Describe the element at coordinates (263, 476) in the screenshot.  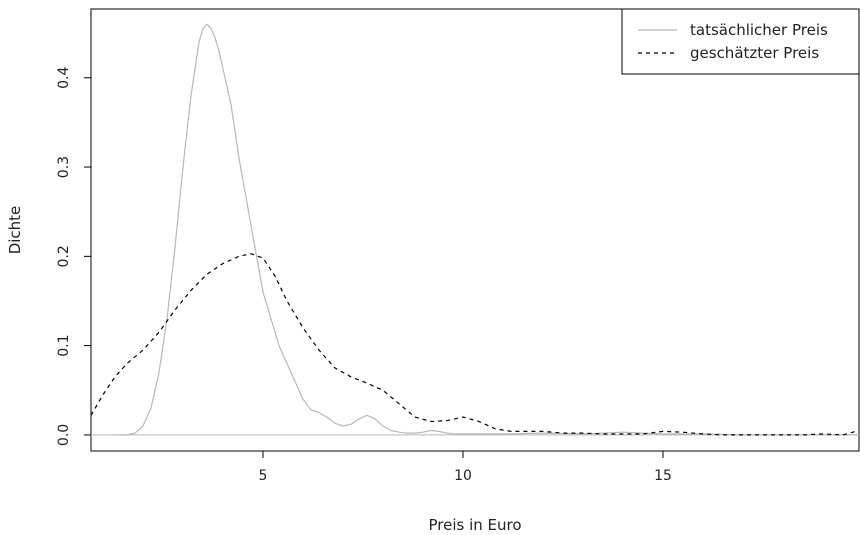
I see `x-tick-label: 5` at that location.